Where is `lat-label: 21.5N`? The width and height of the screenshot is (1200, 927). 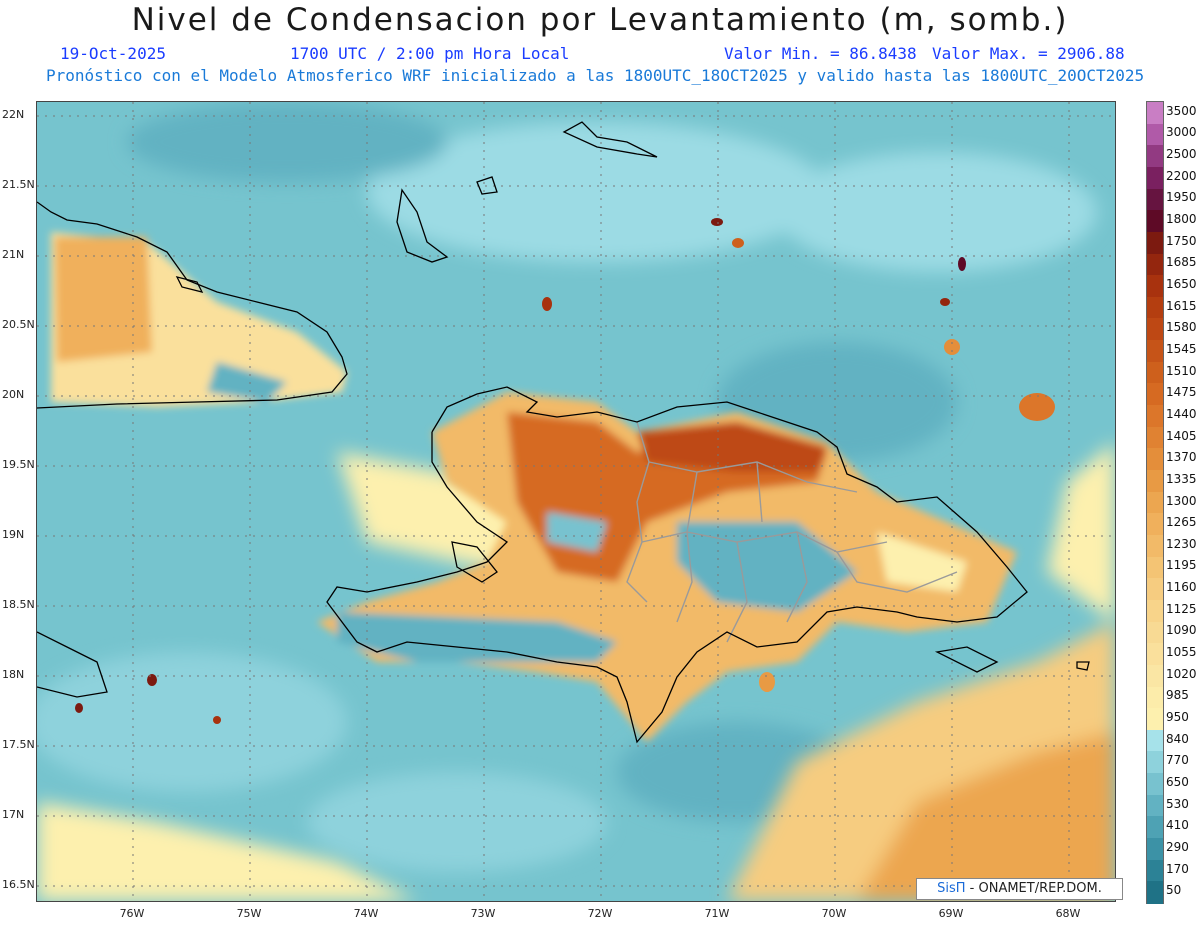
lat-label: 21.5N is located at coordinates (18, 184).